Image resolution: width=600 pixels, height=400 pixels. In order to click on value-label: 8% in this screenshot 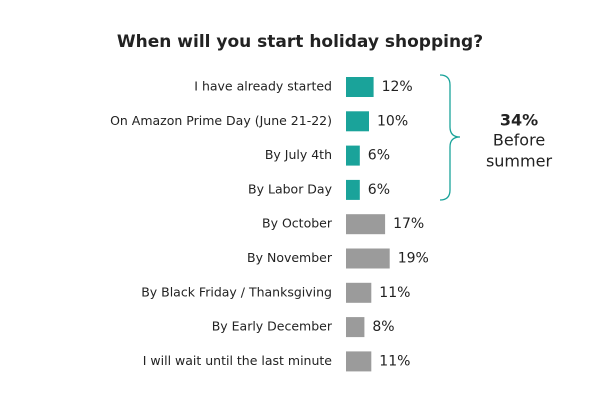, I will do `click(383, 327)`.